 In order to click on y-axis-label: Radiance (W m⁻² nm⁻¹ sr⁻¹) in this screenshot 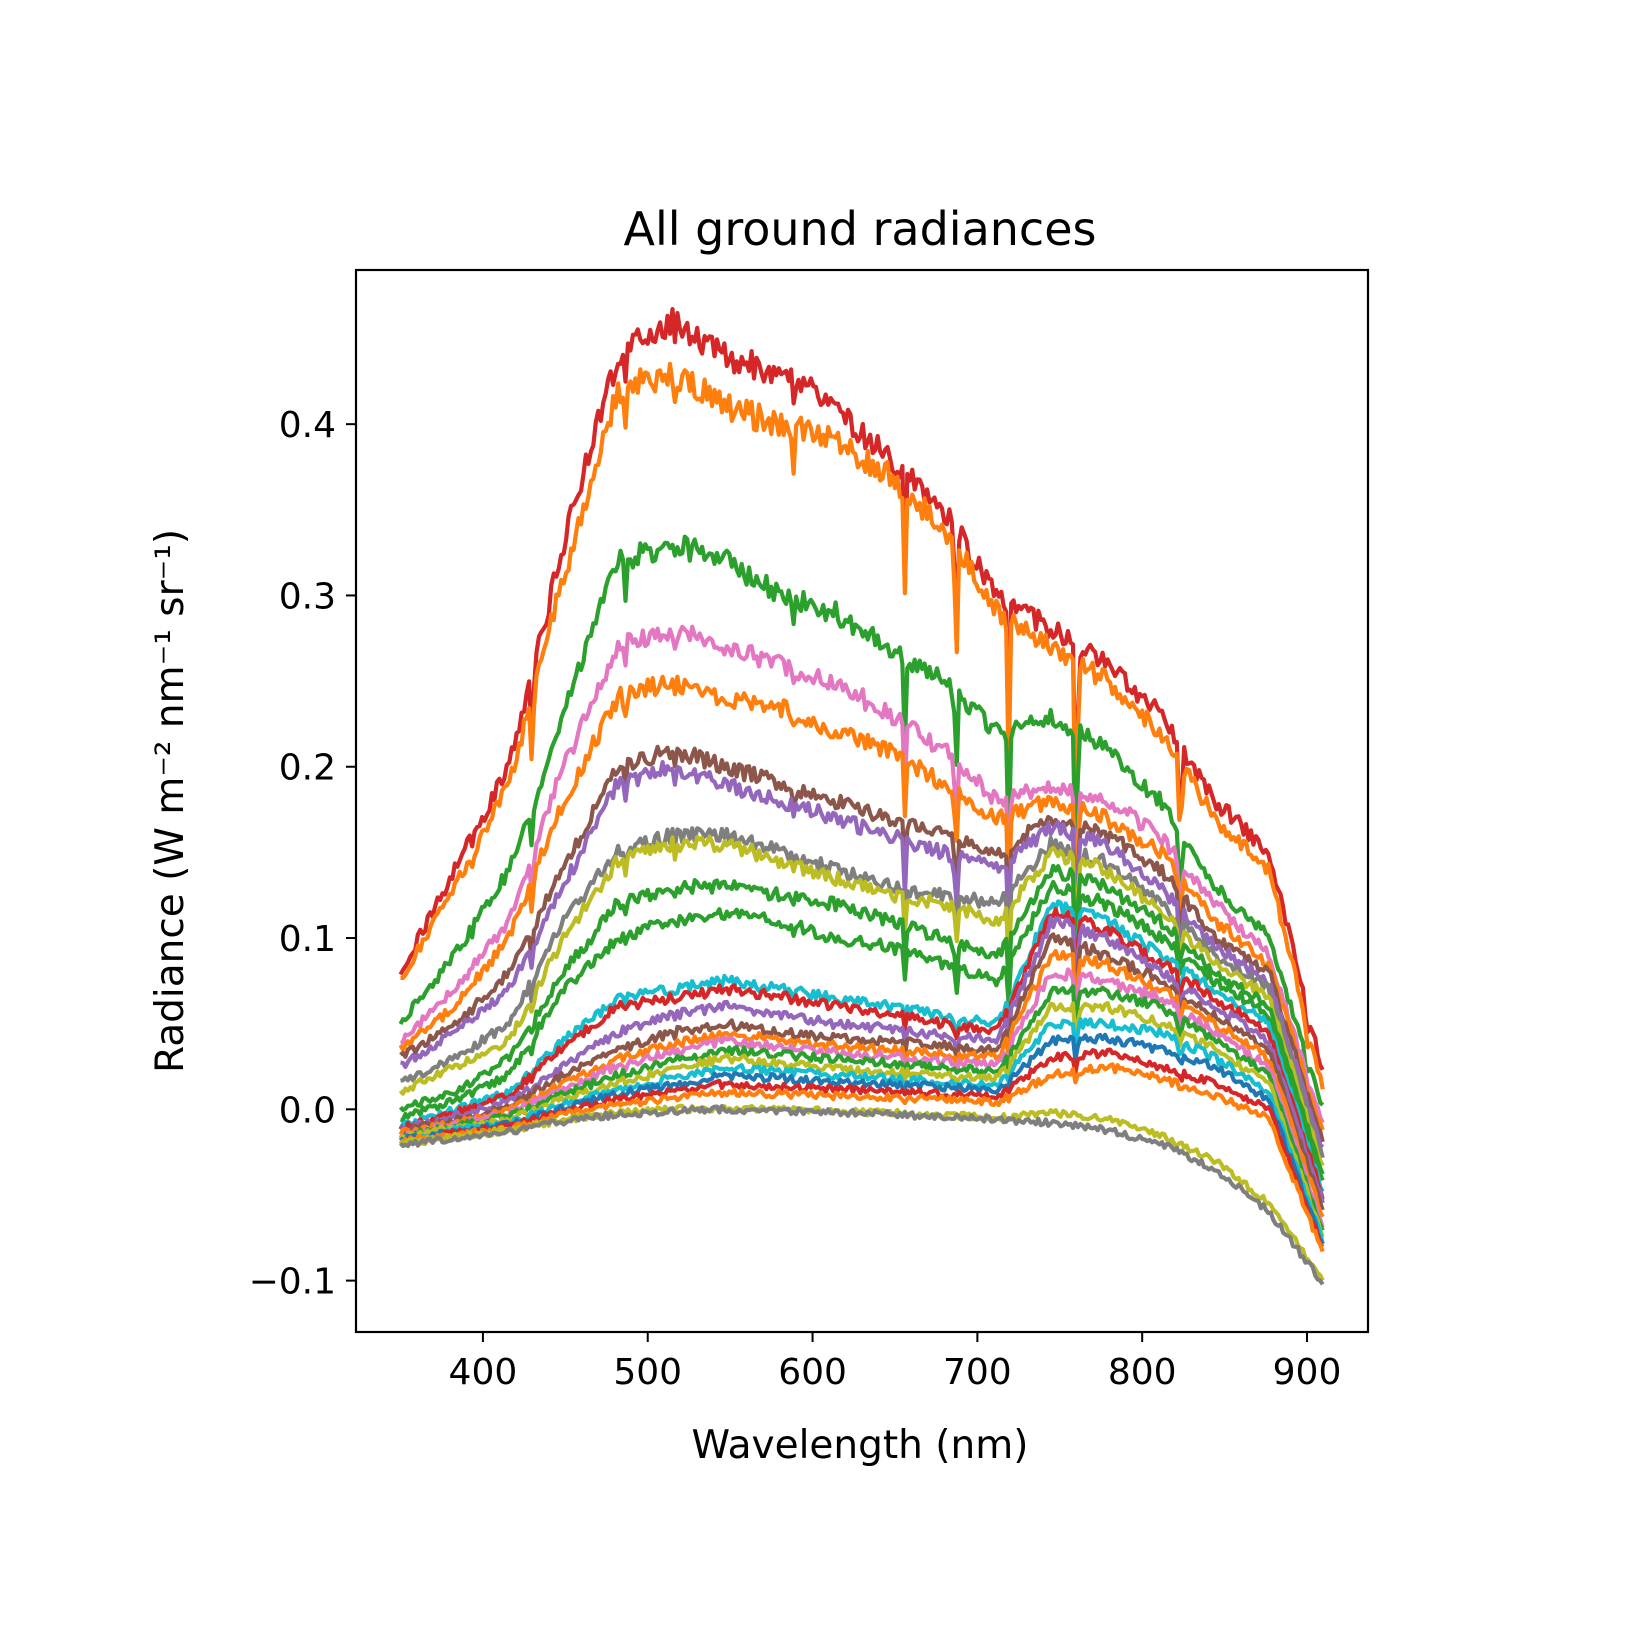, I will do `click(170, 801)`.